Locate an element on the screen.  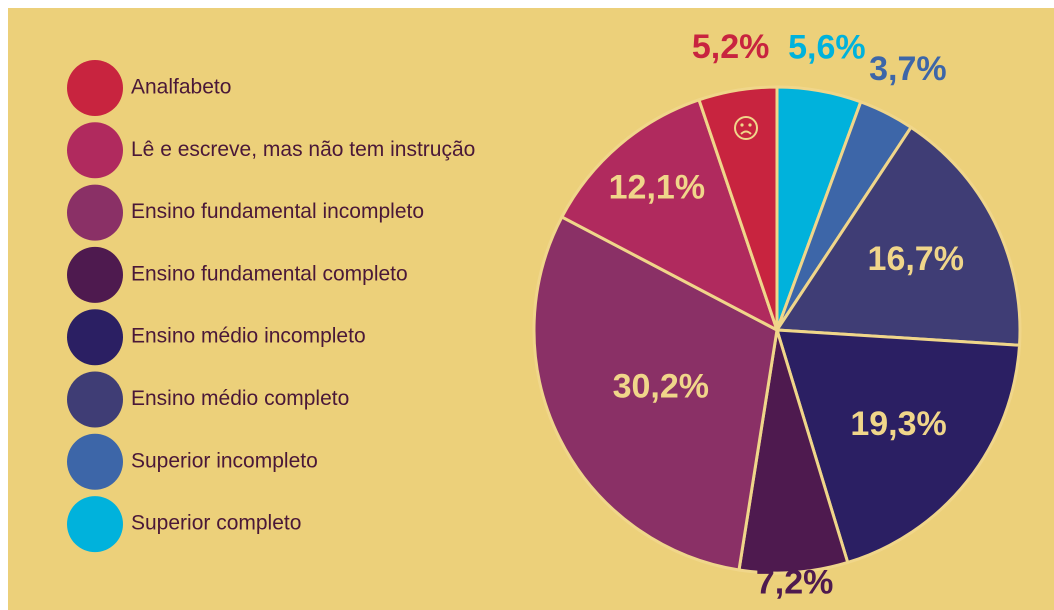
legend-label: Ensino fundamental incompleto is located at coordinates (277, 211).